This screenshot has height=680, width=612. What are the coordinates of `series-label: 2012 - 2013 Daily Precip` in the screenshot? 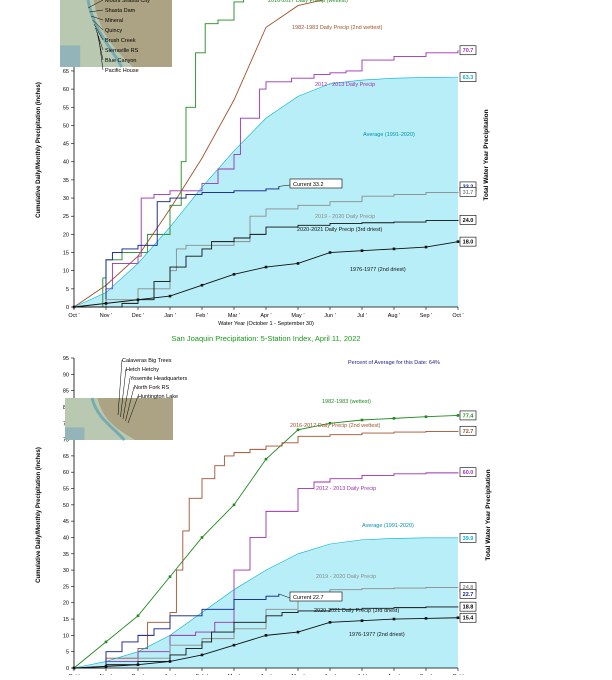 It's located at (345, 85).